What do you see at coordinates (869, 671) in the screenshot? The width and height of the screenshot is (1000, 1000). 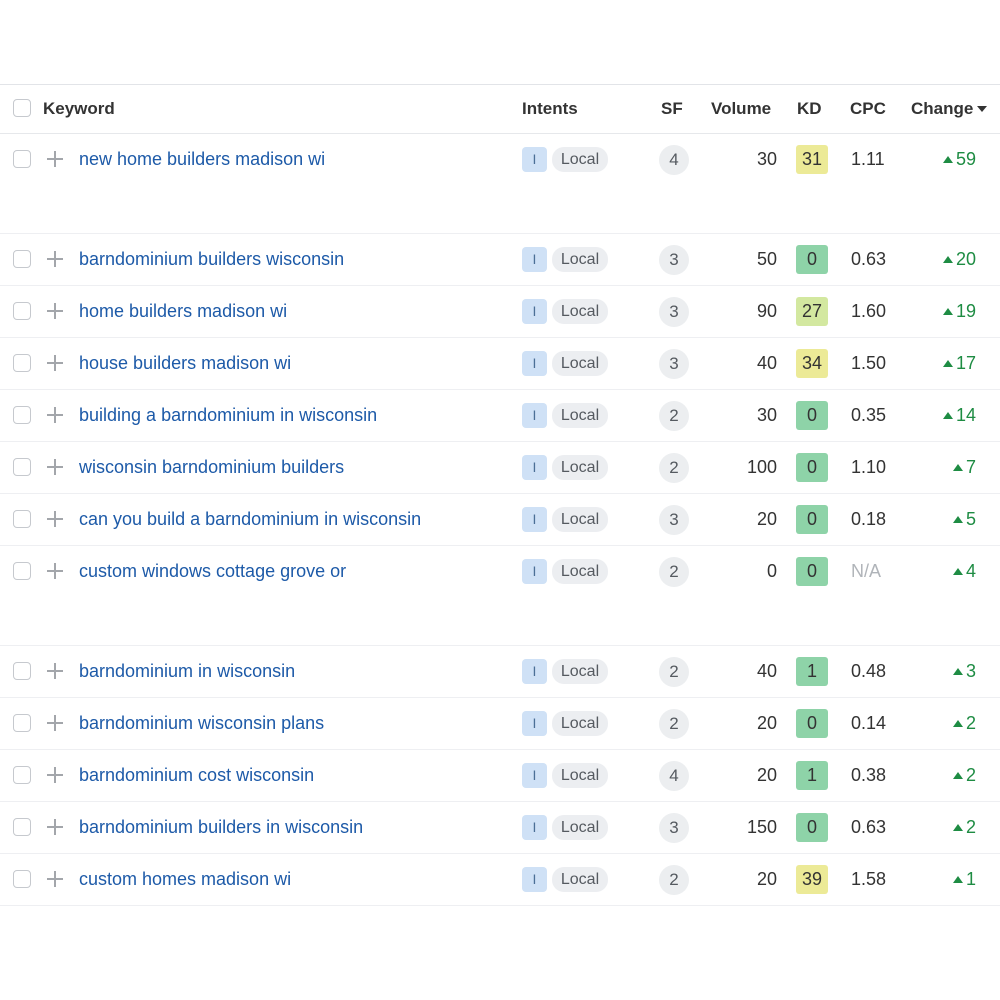 I see `cpc-value: 0.48` at bounding box center [869, 671].